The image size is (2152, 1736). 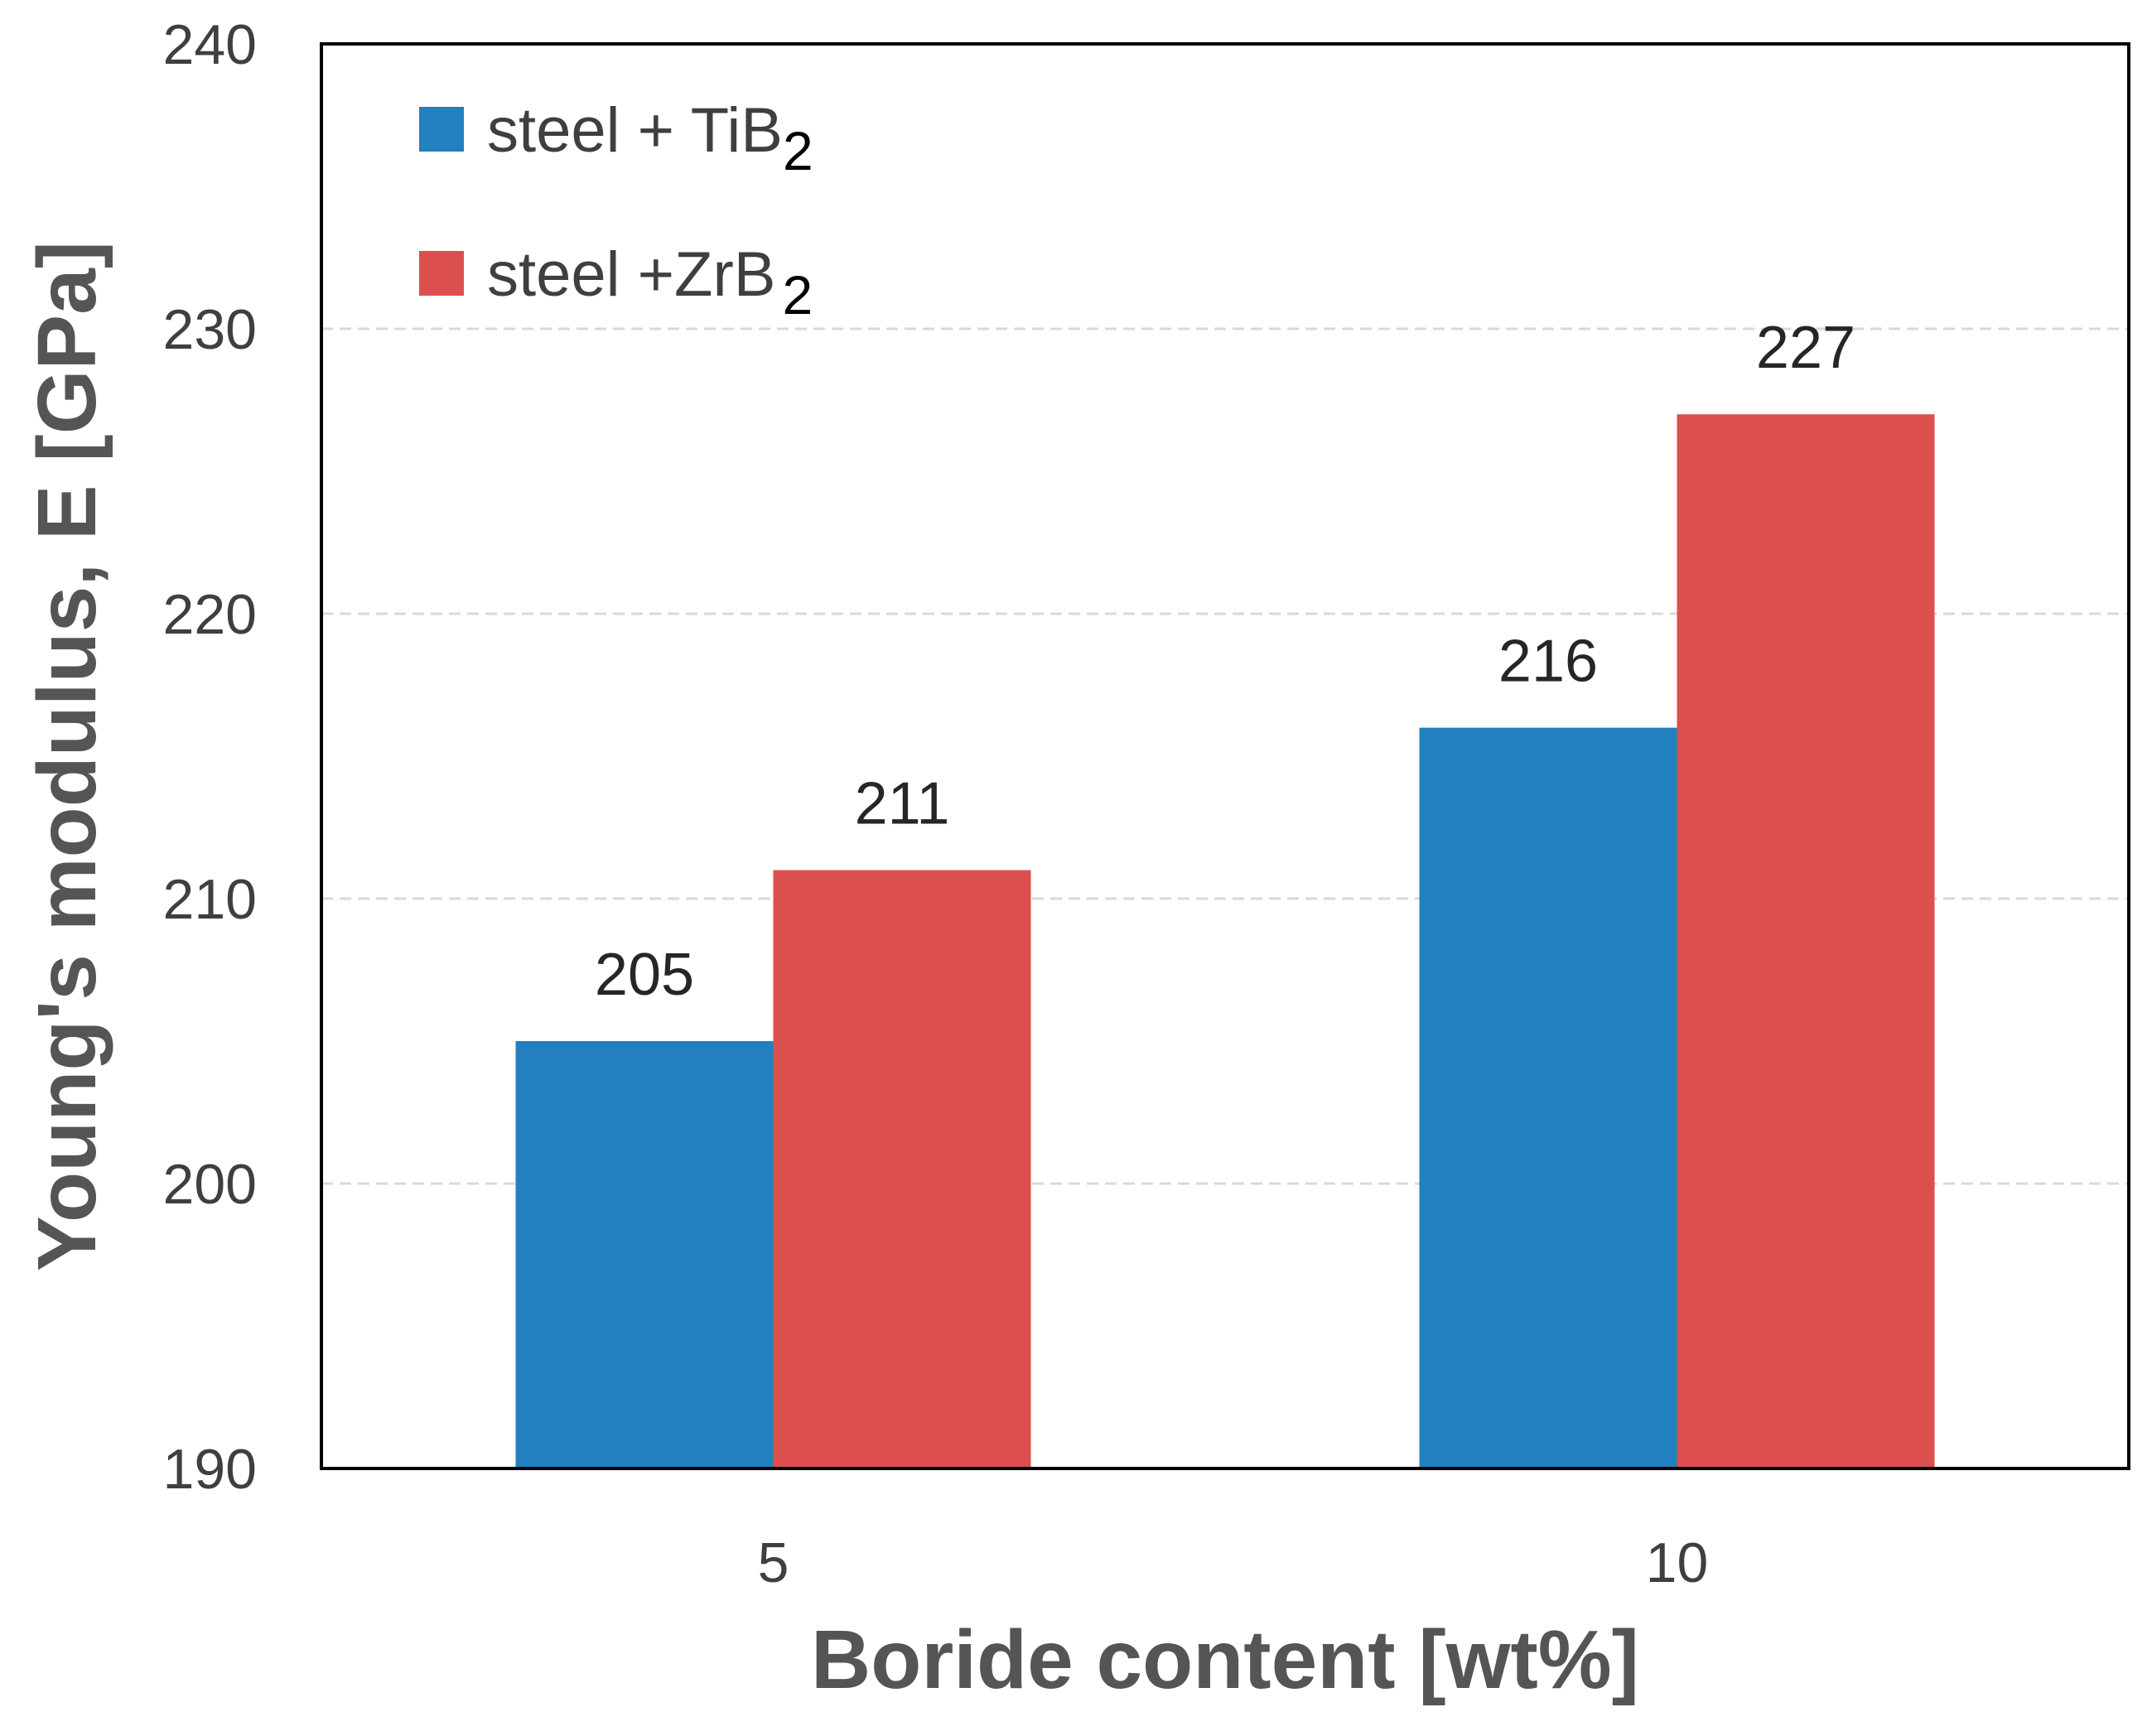 I want to click on legend-swatch-tib2, so click(x=442, y=129).